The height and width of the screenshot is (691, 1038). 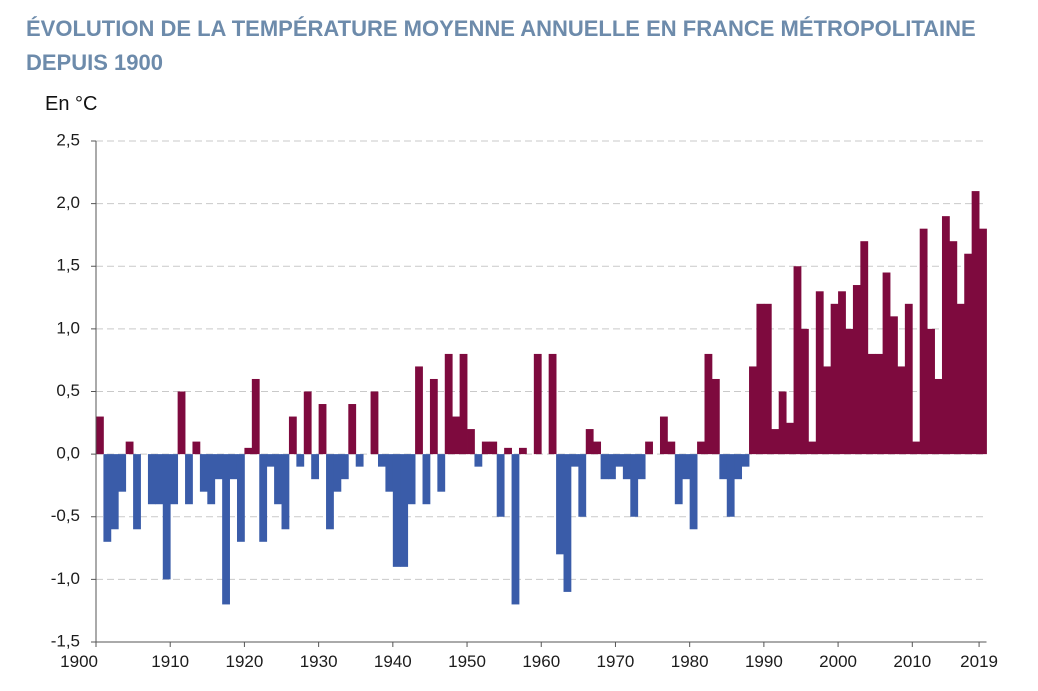 I want to click on bar-1985, so click(x=730, y=485).